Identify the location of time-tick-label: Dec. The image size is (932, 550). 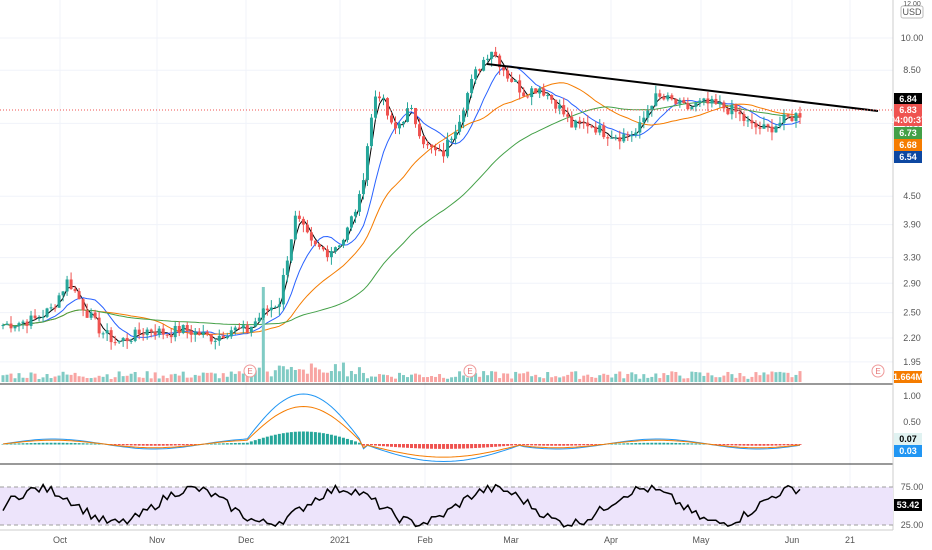
(246, 540).